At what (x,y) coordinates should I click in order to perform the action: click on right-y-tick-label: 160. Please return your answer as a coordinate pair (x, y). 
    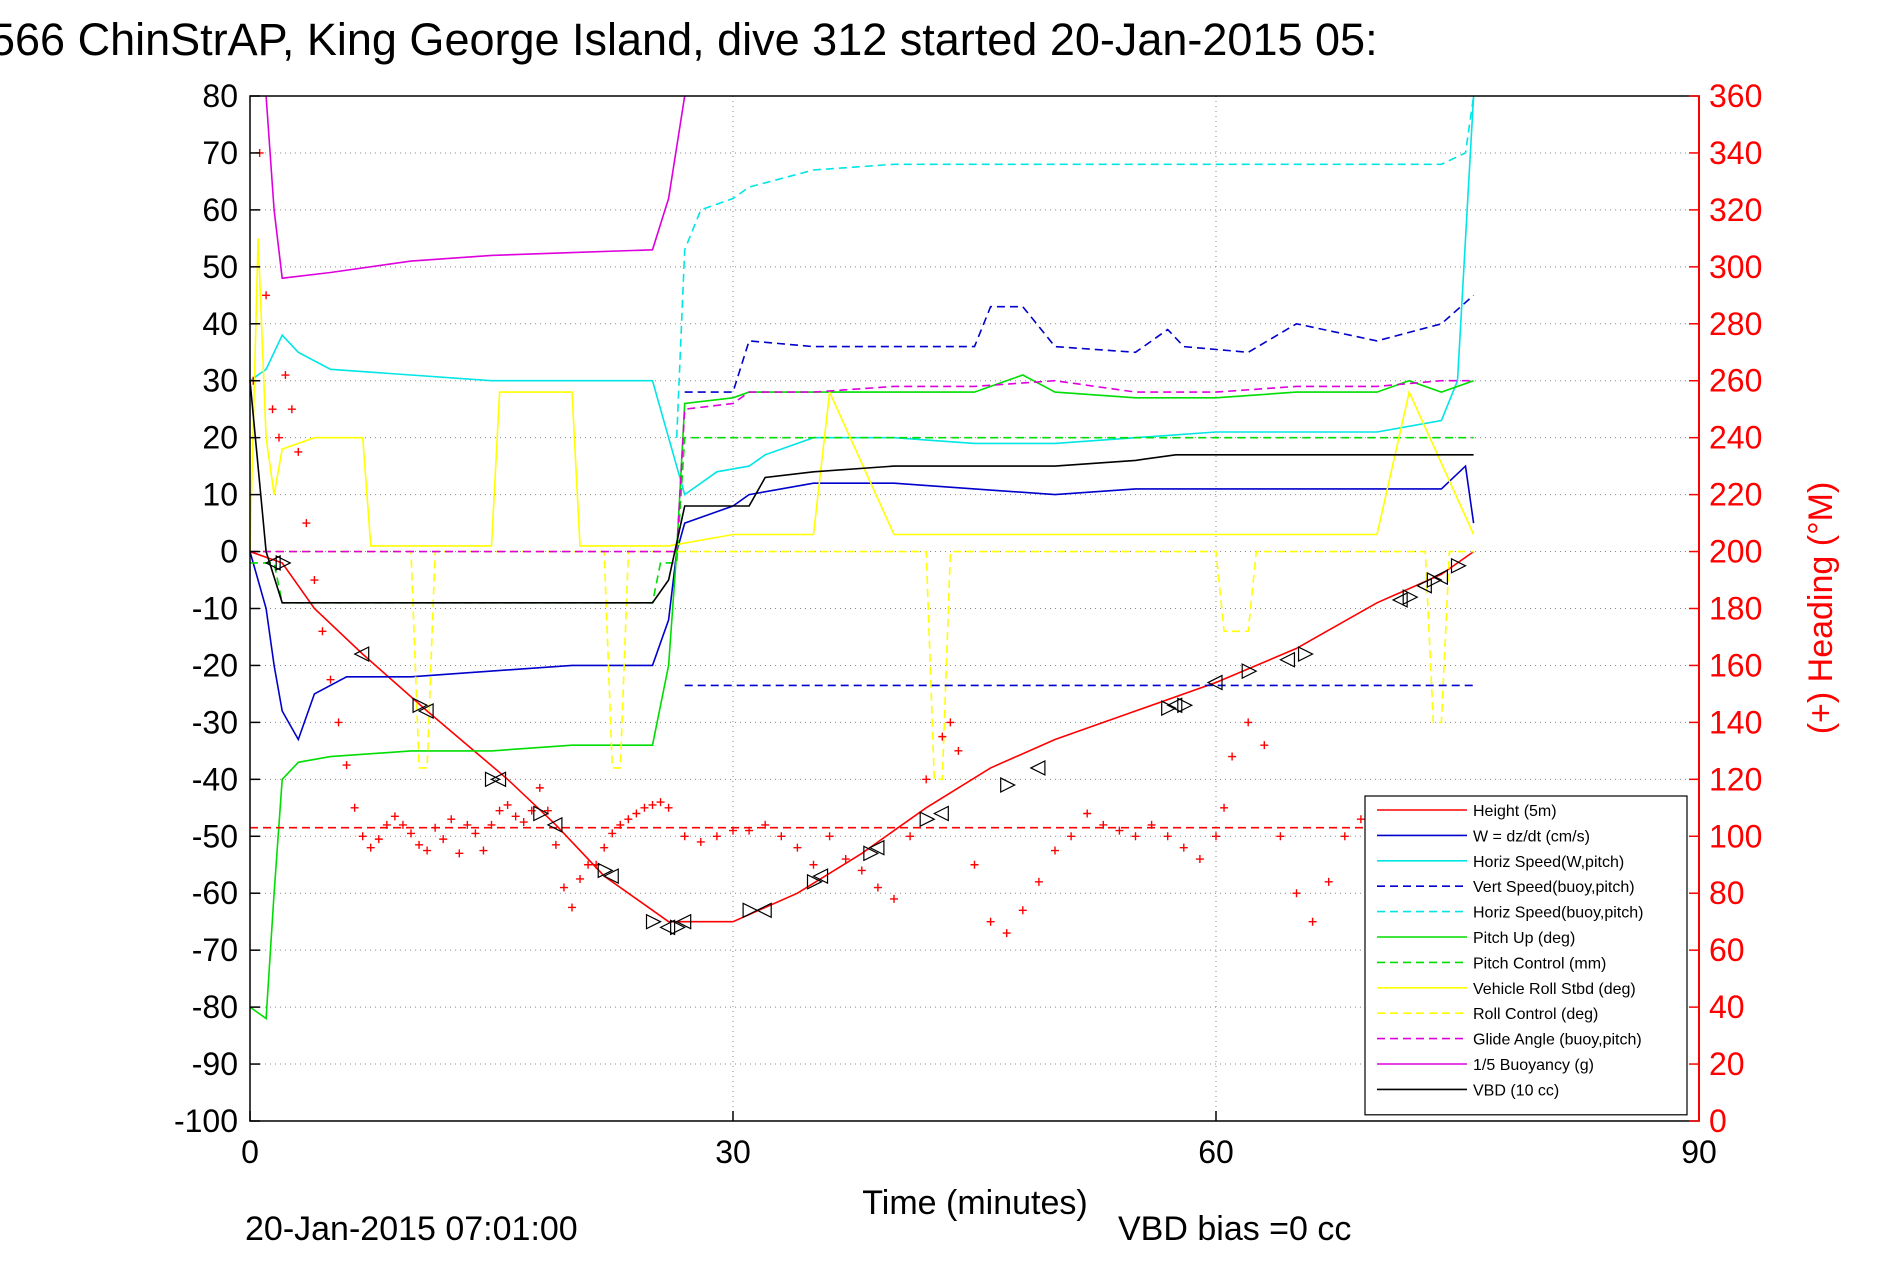
    Looking at the image, I should click on (1735, 665).